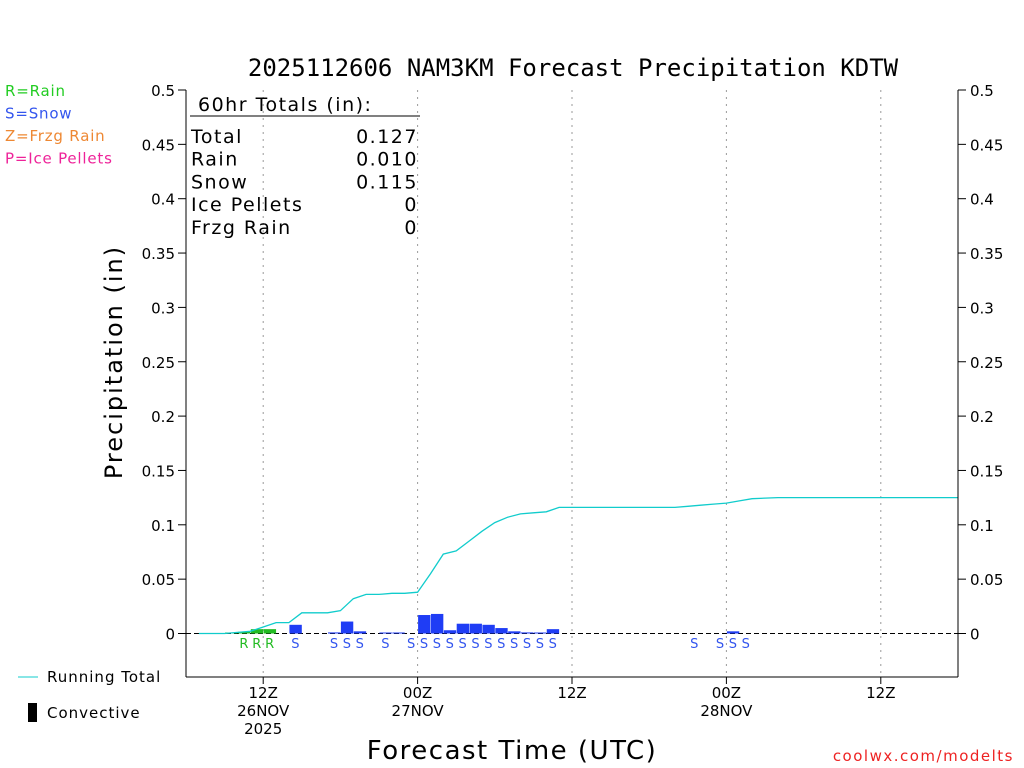  What do you see at coordinates (975, 635) in the screenshot?
I see `y-tick-label-right: 0` at bounding box center [975, 635].